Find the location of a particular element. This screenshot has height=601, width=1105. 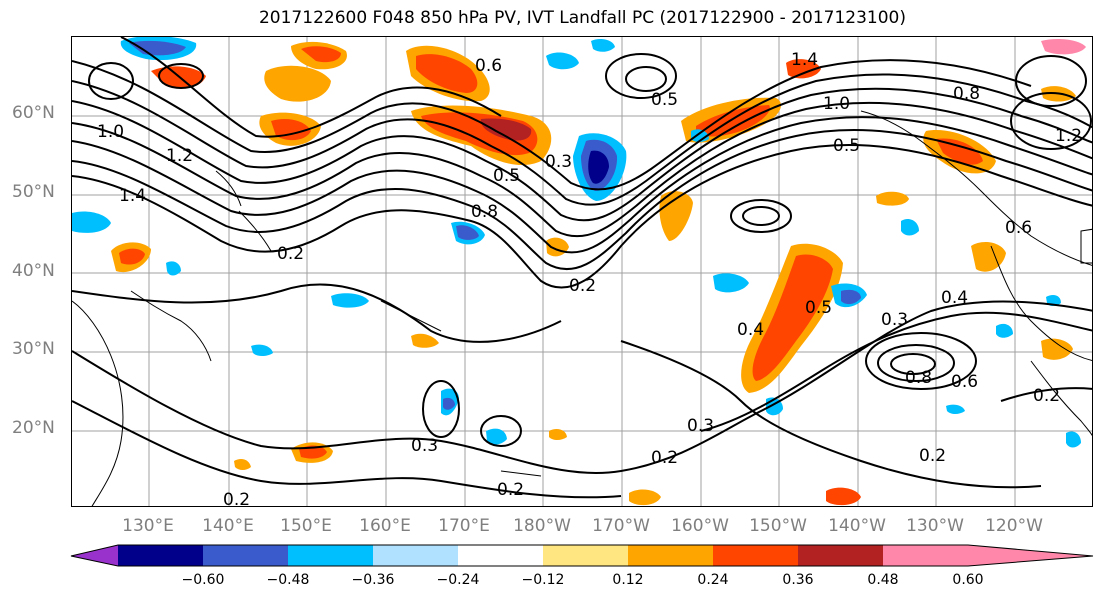

lon-label-130e: 130°E is located at coordinates (148, 526).